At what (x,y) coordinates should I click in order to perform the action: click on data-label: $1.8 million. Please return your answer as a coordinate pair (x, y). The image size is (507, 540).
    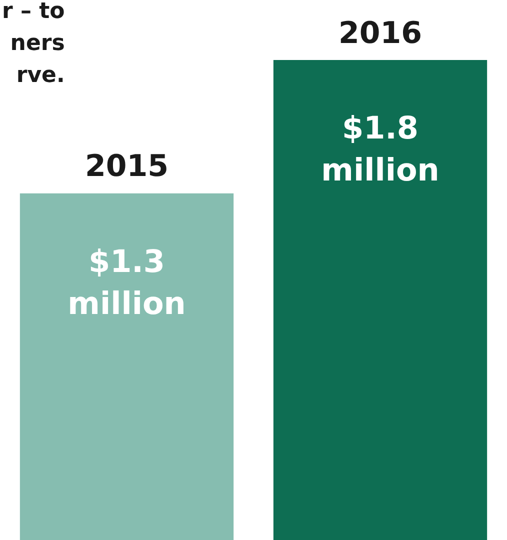
    Looking at the image, I should click on (380, 149).